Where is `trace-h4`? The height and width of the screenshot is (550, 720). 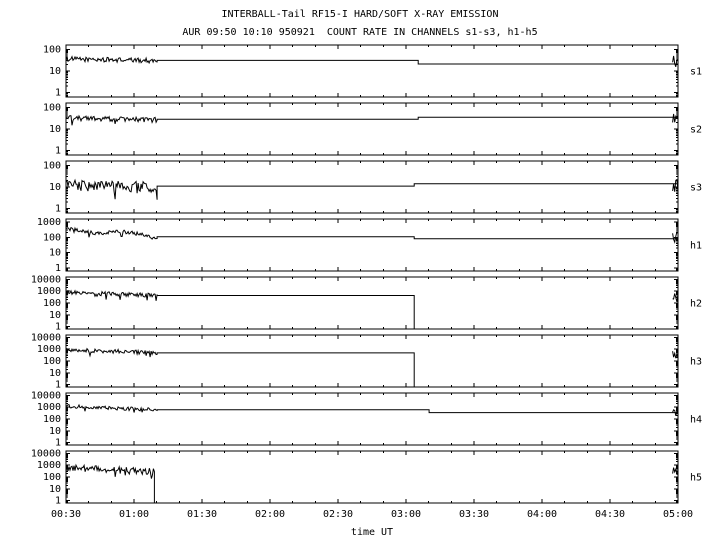 trace-h4 is located at coordinates (371, 408).